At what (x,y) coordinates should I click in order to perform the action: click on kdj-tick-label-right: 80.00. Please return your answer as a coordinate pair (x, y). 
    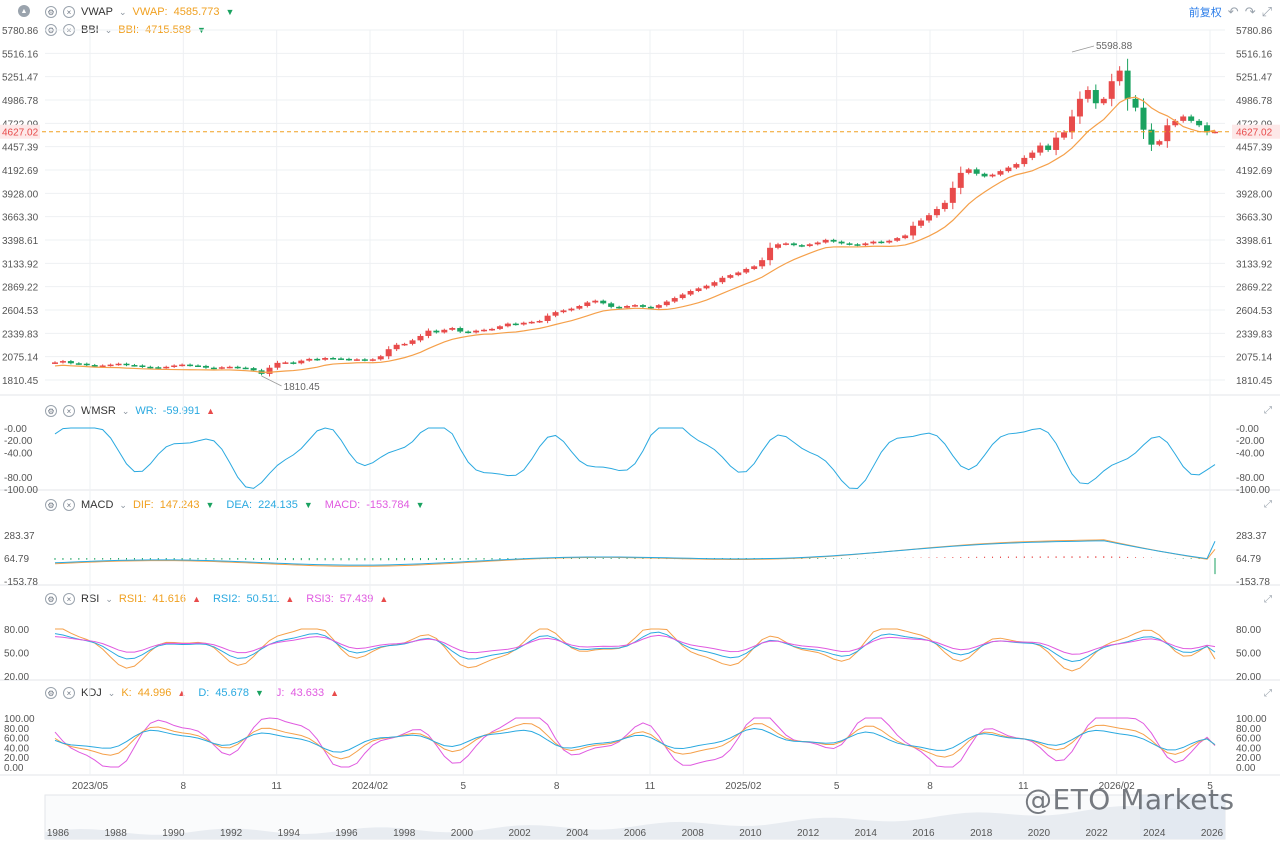
    Looking at the image, I should click on (1248, 729).